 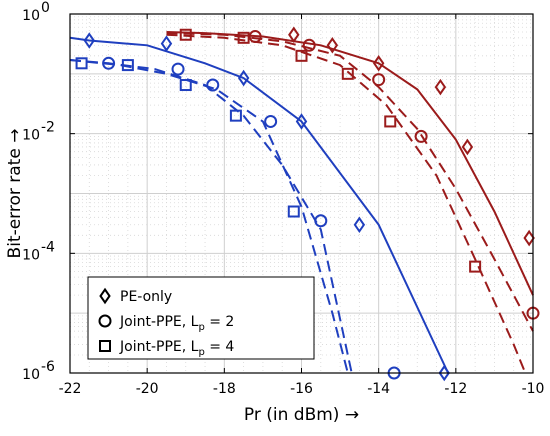 What do you see at coordinates (176, 323) in the screenshot?
I see `legend-label-circle: Joint-PPE, Lp = 2` at bounding box center [176, 323].